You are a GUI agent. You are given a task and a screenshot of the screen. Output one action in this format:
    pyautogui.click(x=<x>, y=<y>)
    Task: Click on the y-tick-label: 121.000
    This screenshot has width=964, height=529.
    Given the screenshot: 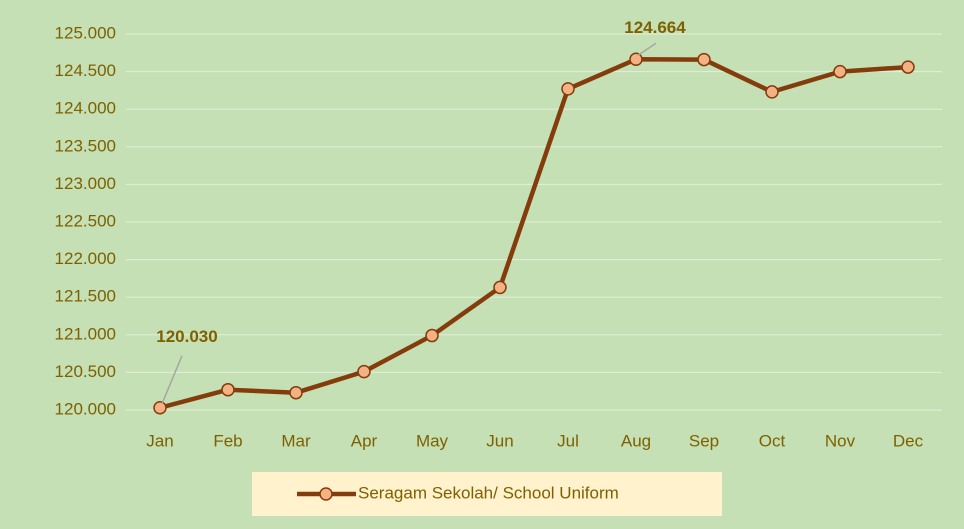 What is the action you would take?
    pyautogui.click(x=85, y=333)
    